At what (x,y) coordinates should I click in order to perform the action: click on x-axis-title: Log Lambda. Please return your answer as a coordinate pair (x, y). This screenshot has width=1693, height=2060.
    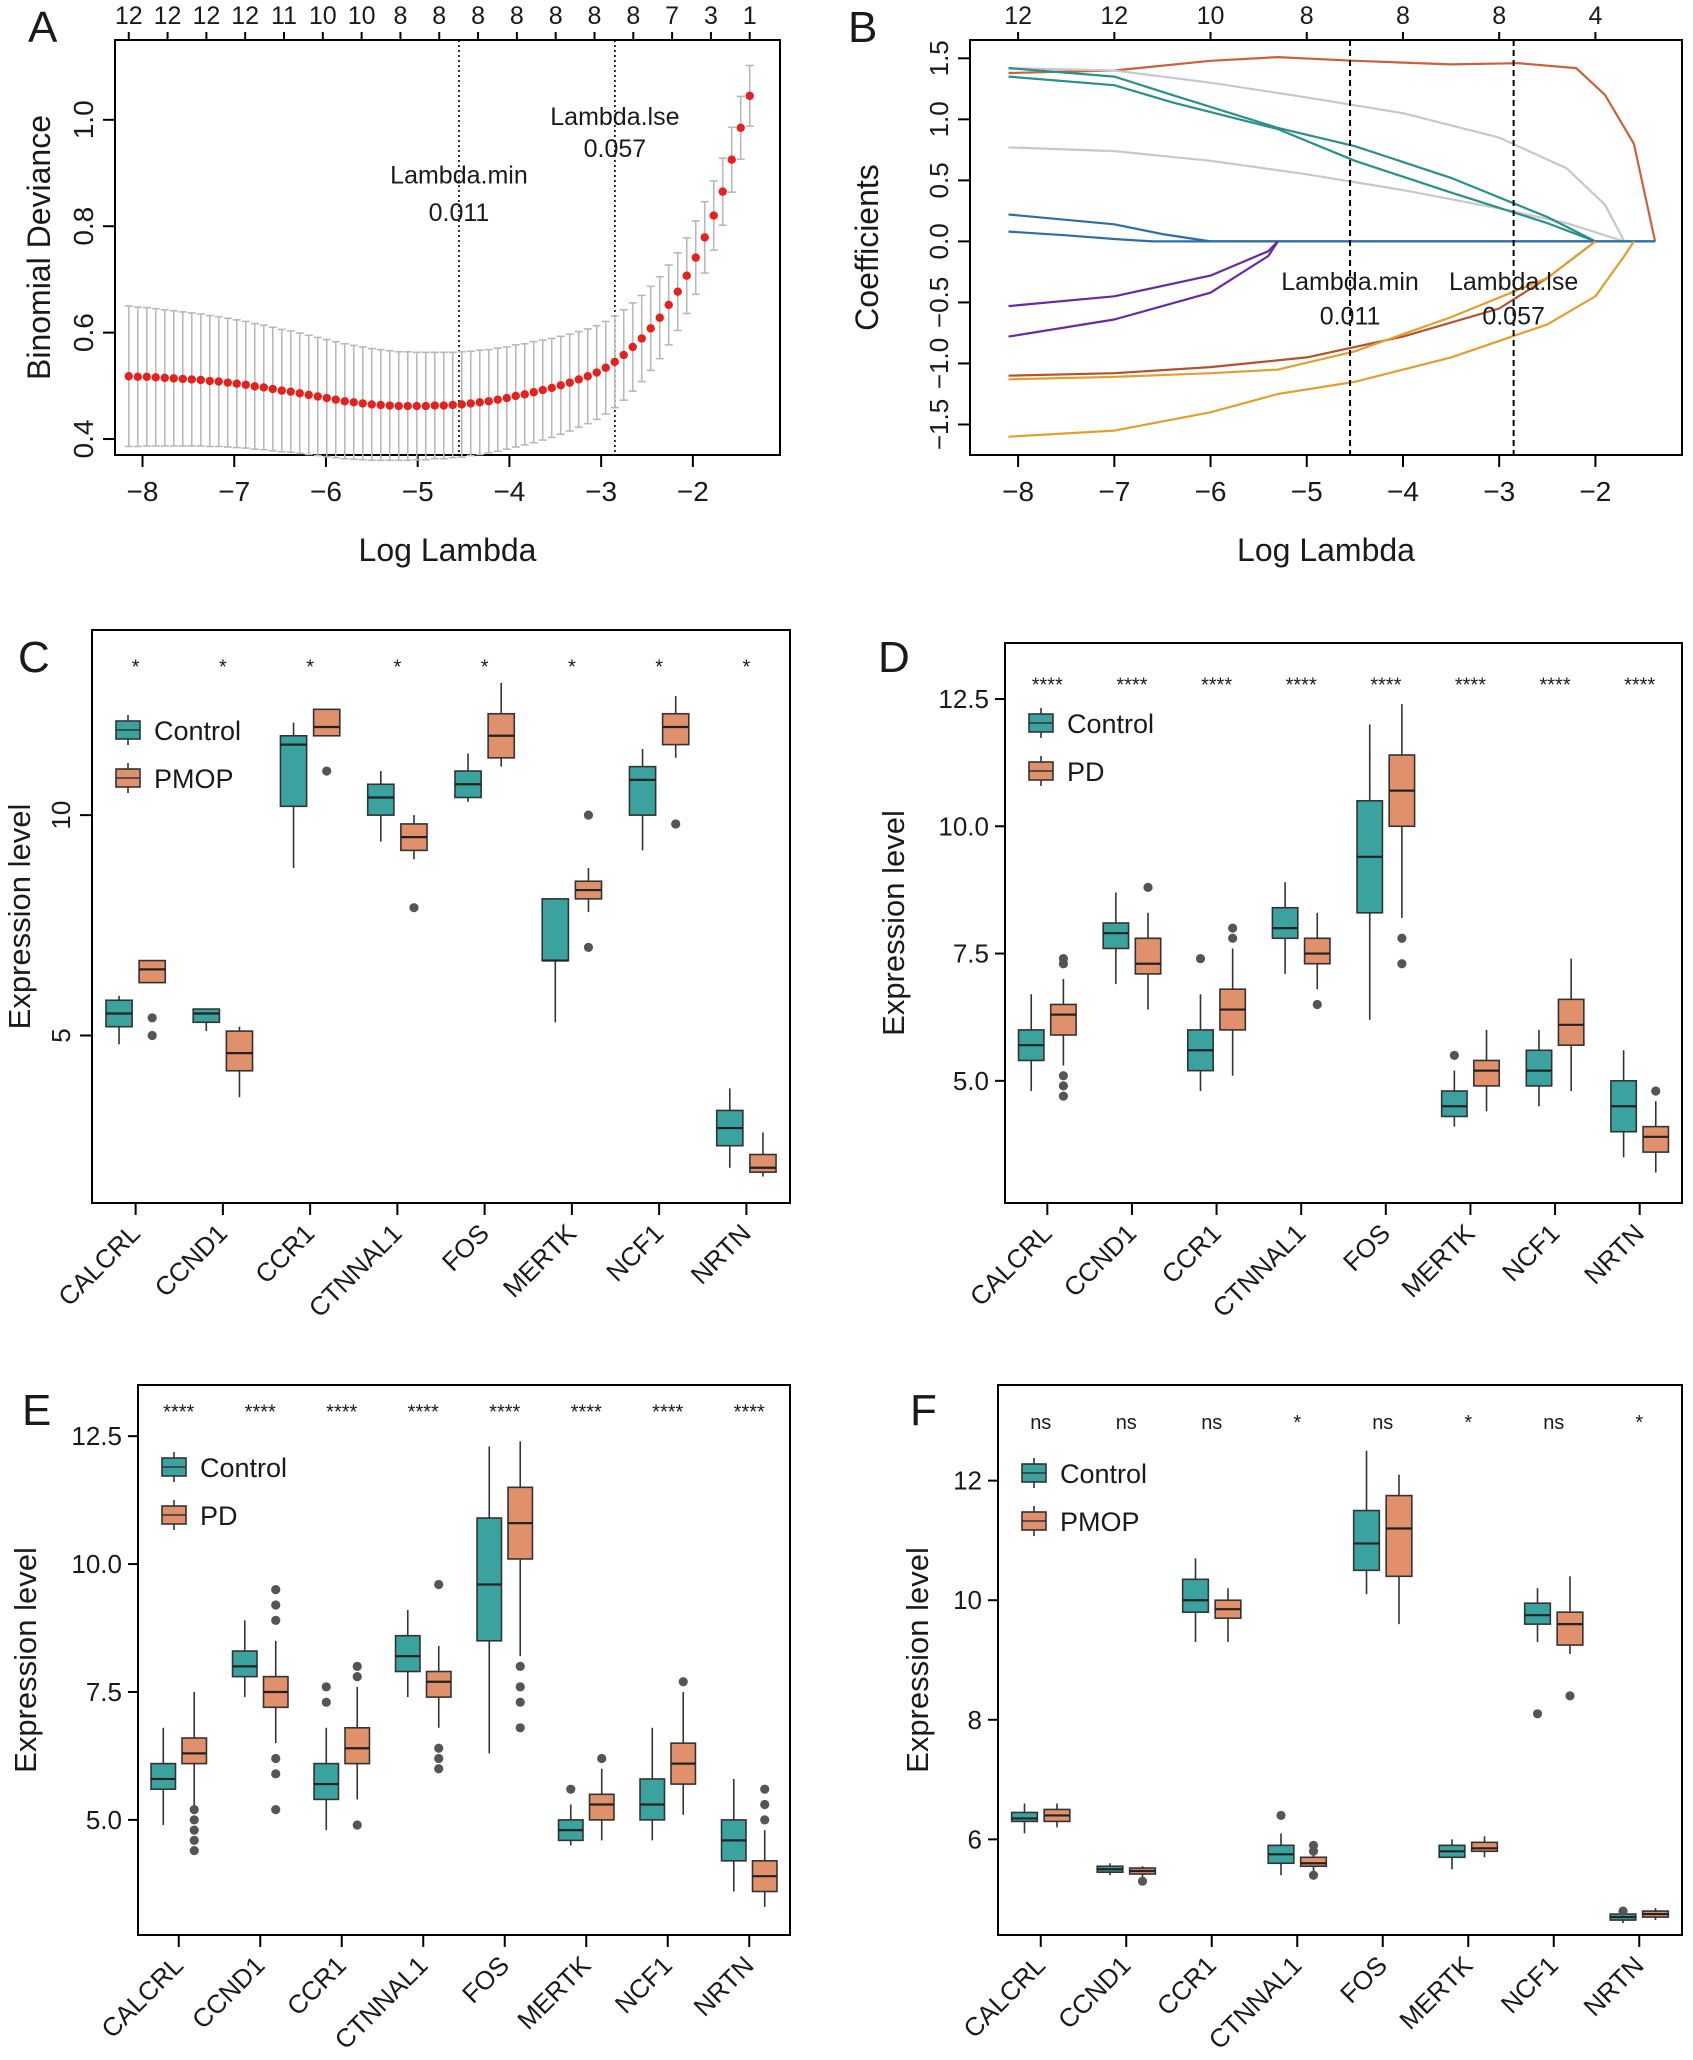
    Looking at the image, I should click on (448, 550).